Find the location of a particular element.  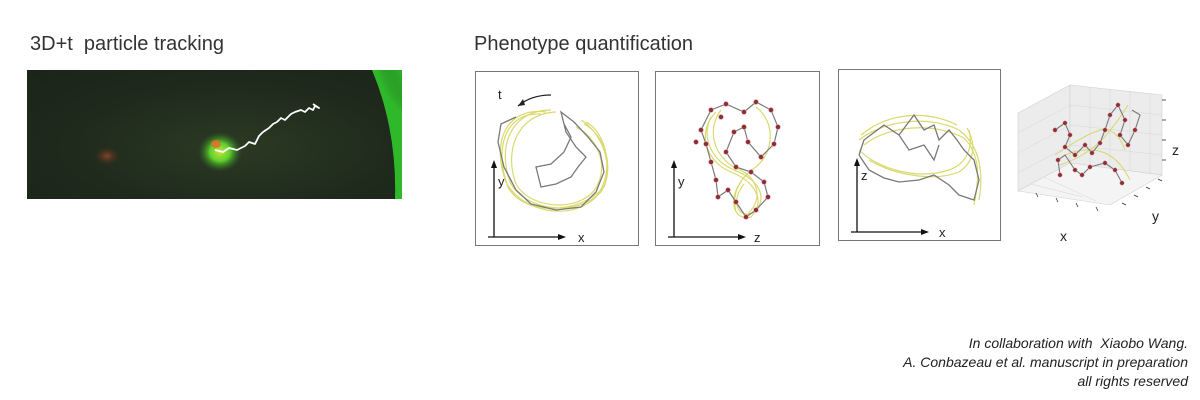

credit-line-collaboration: In collaboration with Xiaobo Wang. is located at coordinates (1078, 343).